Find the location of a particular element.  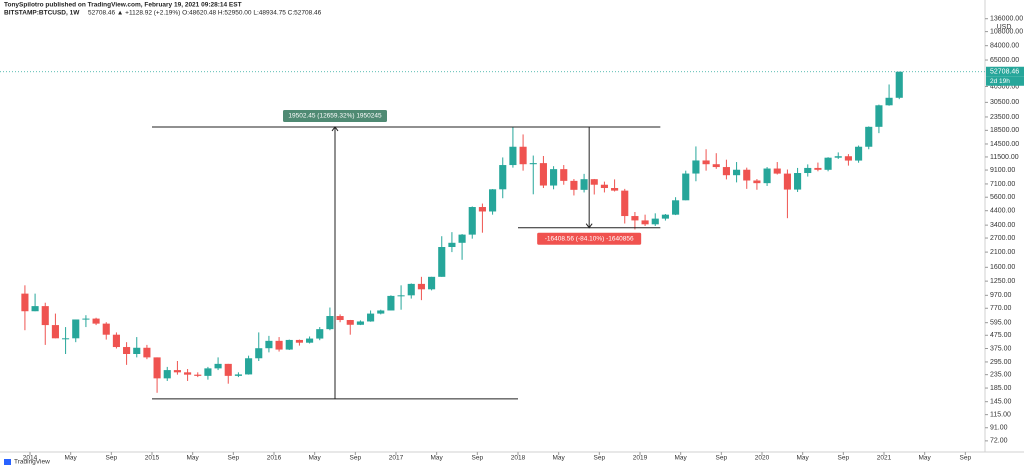

logo-text: TradingView is located at coordinates (32, 462).